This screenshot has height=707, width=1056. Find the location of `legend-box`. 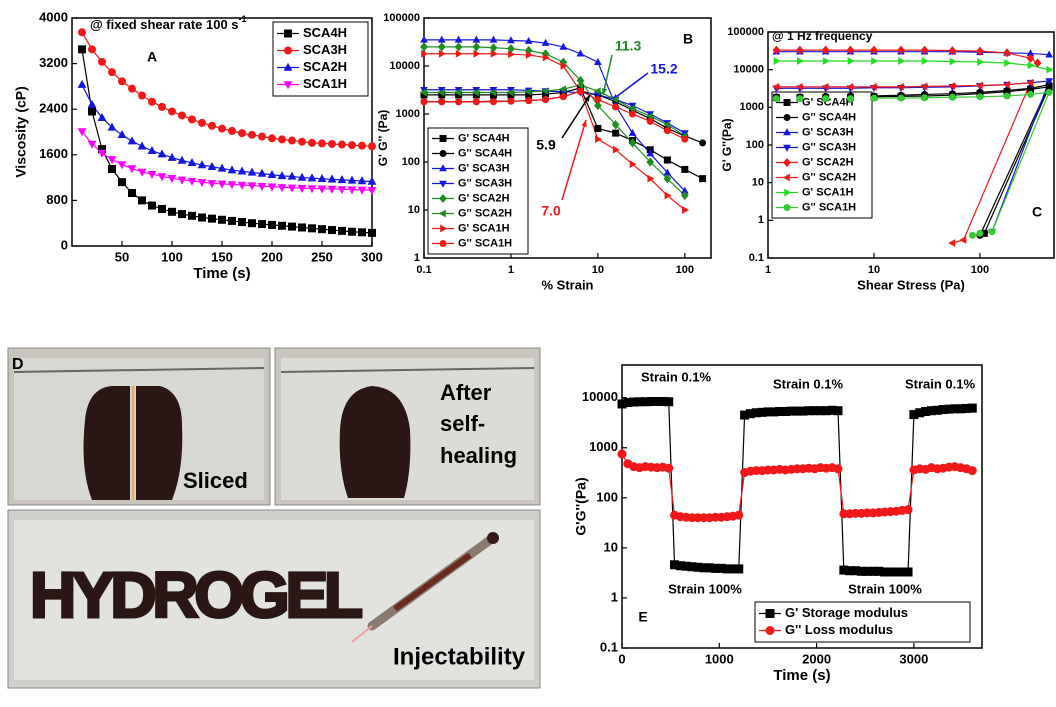

legend-box is located at coordinates (862, 622).